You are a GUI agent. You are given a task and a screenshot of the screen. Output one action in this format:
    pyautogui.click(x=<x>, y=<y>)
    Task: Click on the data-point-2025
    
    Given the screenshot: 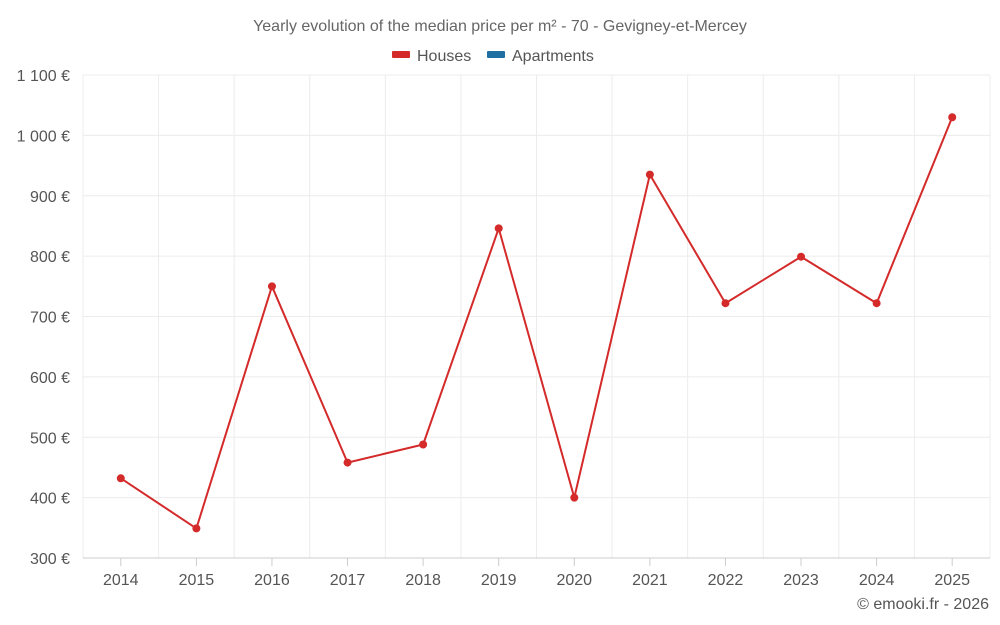 What is the action you would take?
    pyautogui.click(x=952, y=117)
    